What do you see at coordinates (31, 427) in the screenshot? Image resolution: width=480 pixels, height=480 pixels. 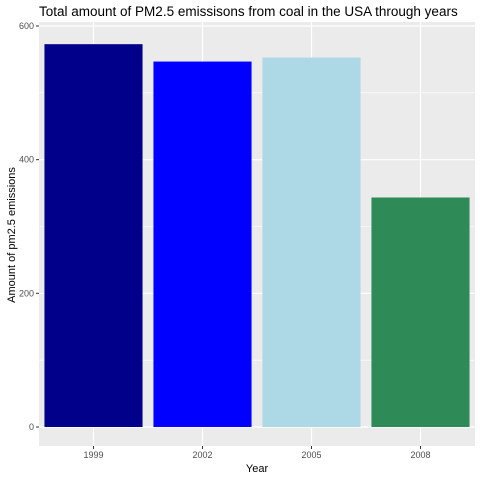 I see `y-tick-label: 0` at bounding box center [31, 427].